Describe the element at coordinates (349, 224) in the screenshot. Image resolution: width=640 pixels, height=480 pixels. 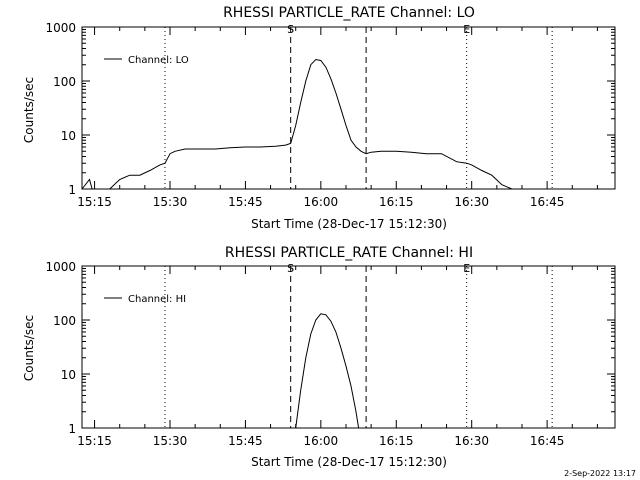
I see `x-axis-label-lo: Start Time (28-Dec-17 15:12:30)` at that location.